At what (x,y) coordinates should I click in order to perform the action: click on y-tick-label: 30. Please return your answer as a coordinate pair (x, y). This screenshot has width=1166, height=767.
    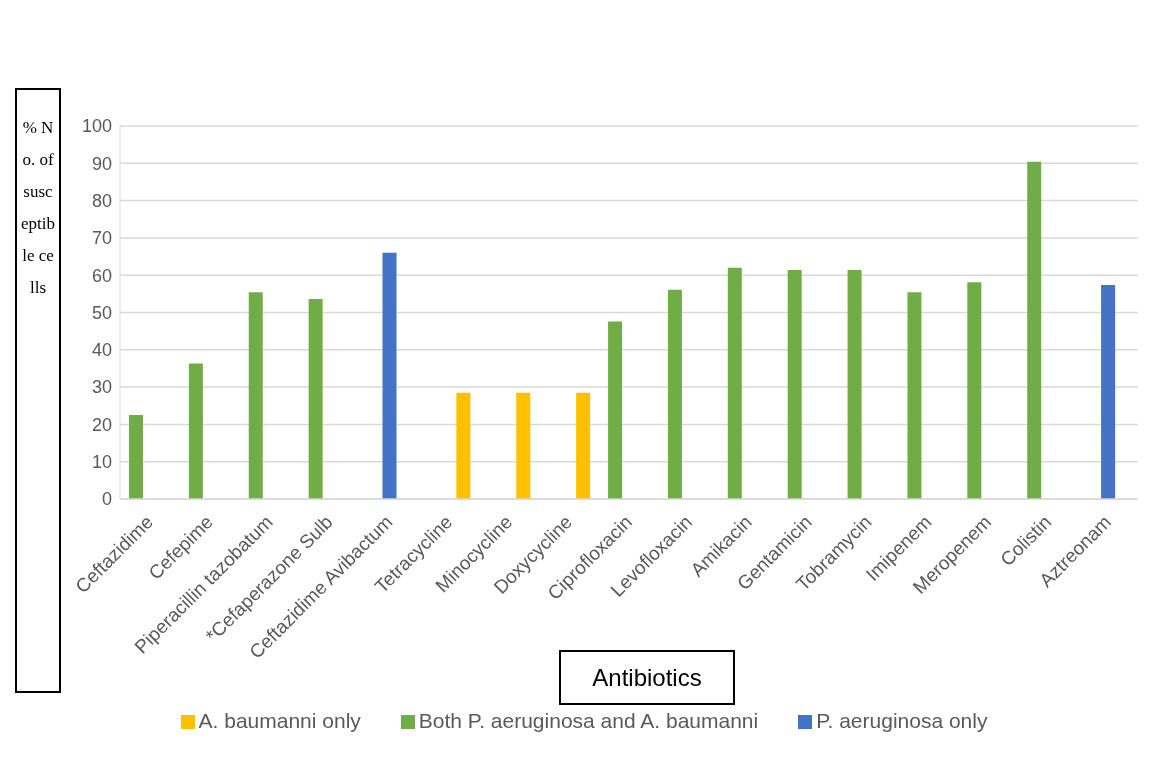
    Looking at the image, I should click on (101, 387).